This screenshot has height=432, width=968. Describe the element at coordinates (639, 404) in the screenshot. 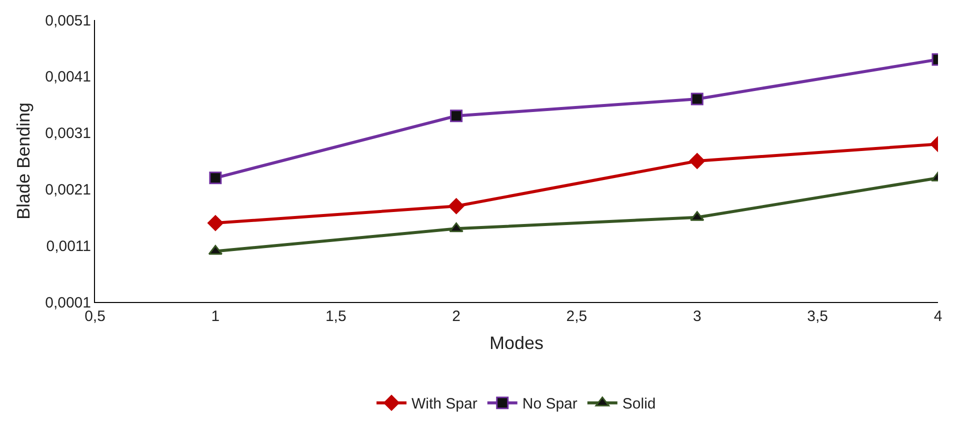

I see `legend-label: Solid` at that location.